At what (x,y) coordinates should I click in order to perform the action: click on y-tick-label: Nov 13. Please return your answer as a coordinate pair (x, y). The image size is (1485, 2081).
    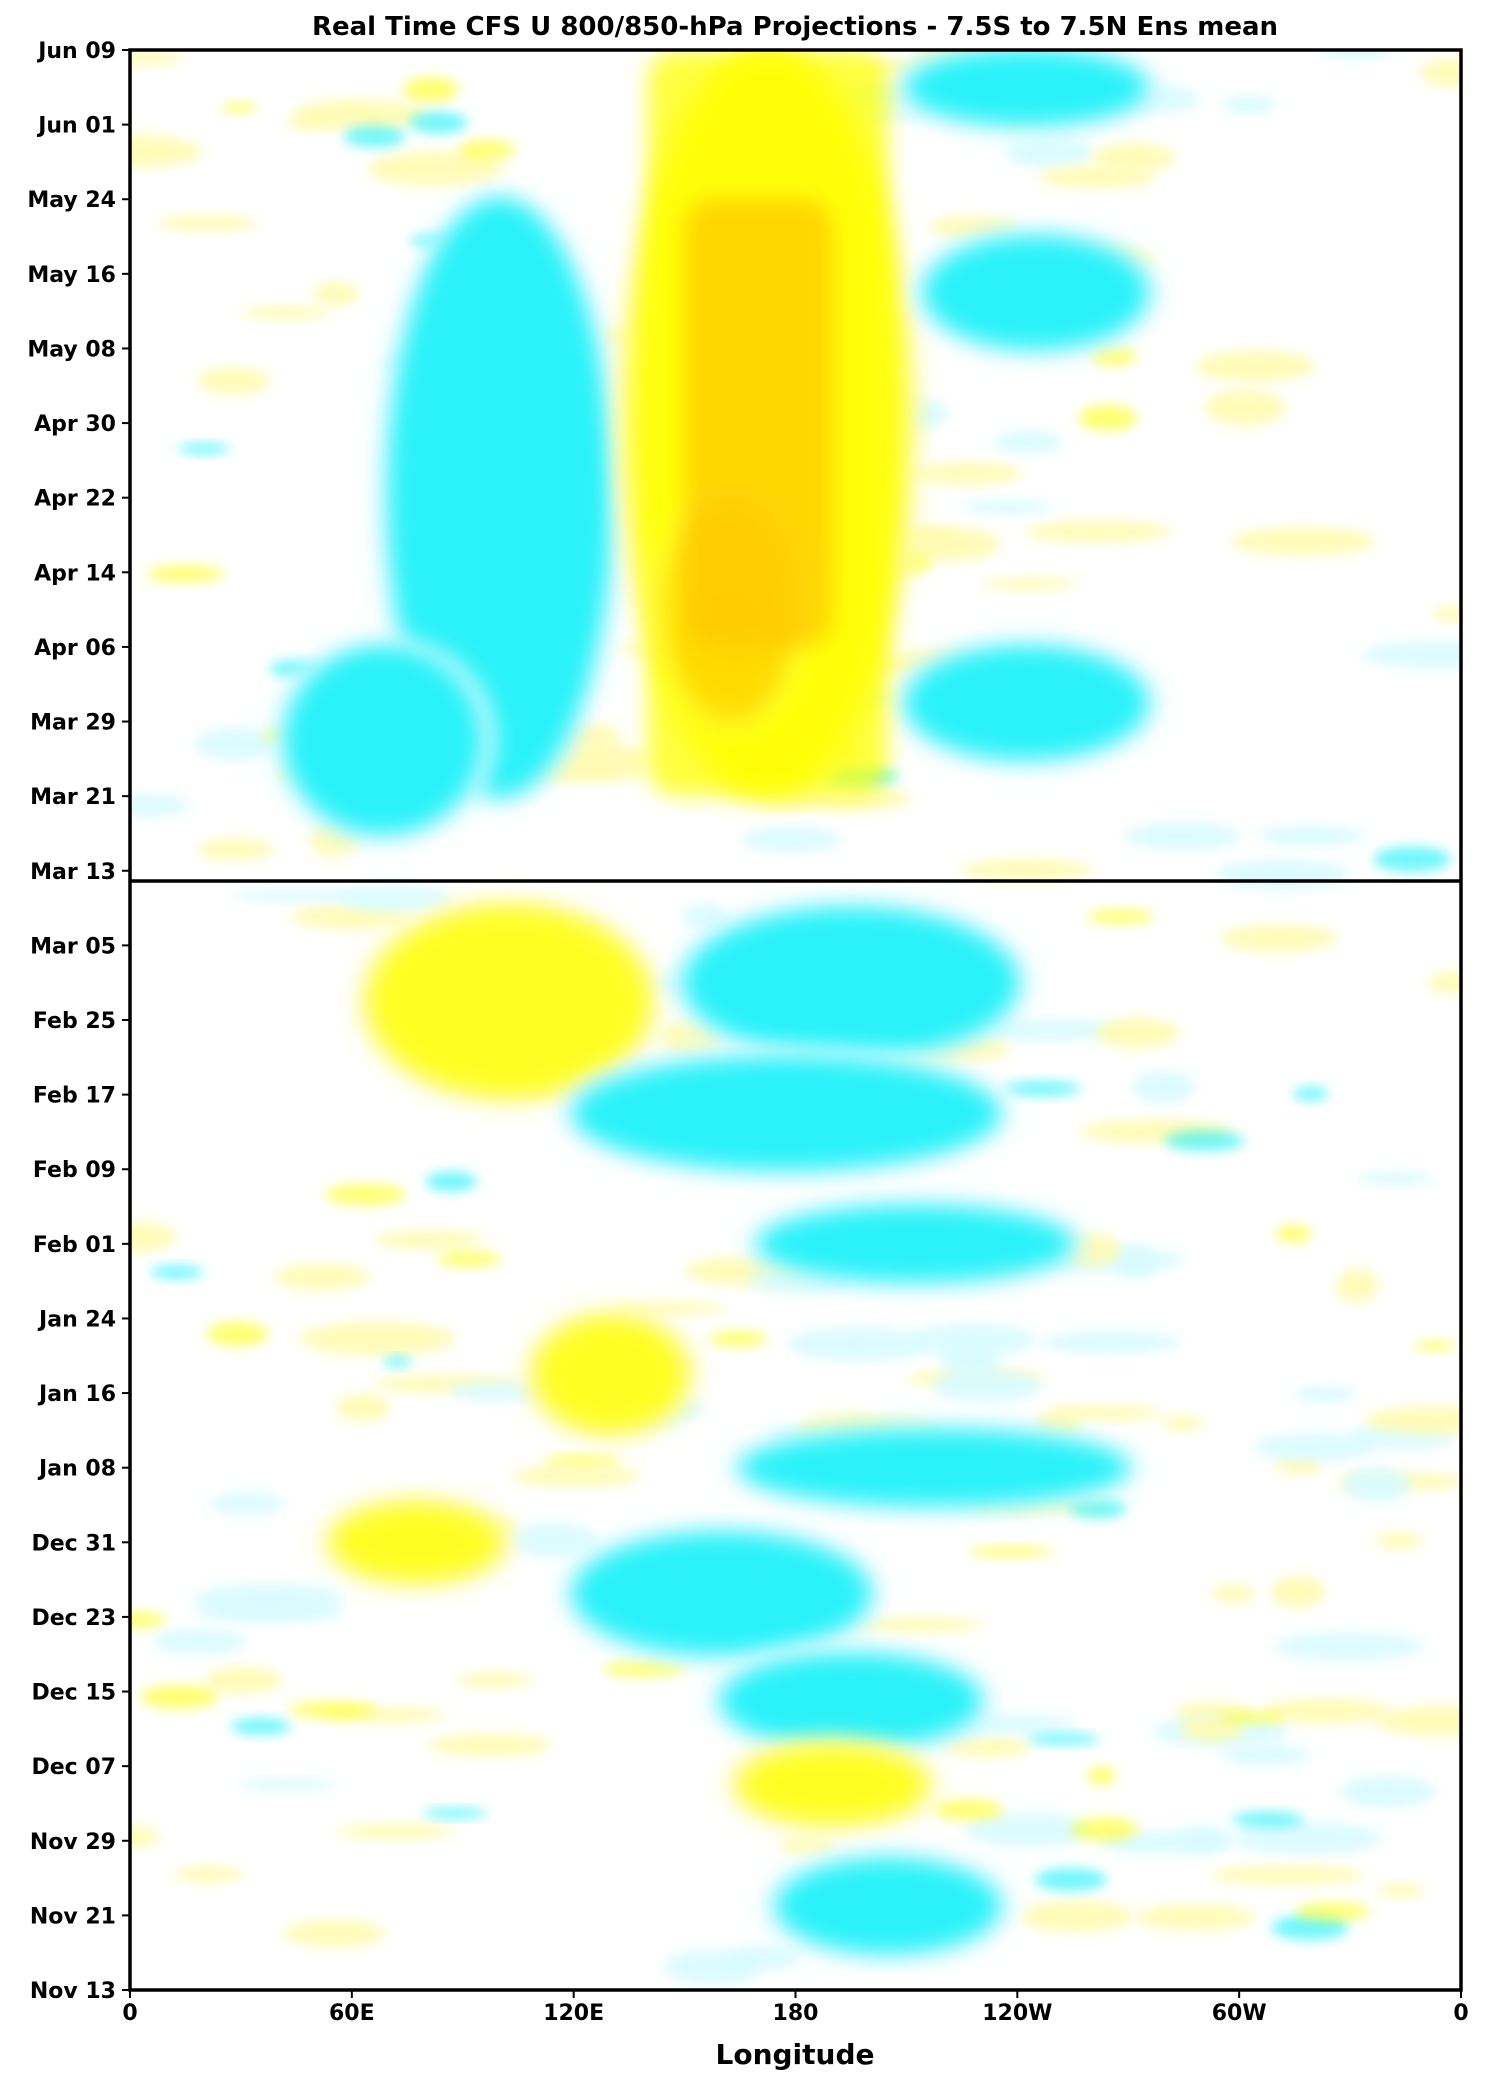
    Looking at the image, I should click on (73, 1991).